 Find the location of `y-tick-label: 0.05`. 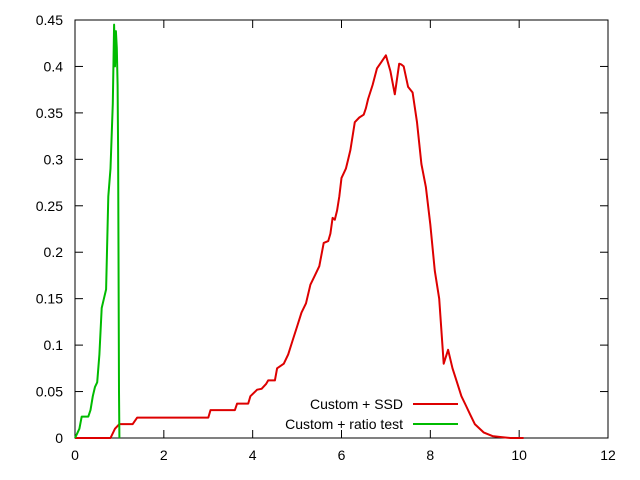

y-tick-label: 0.05 is located at coordinates (49, 392).